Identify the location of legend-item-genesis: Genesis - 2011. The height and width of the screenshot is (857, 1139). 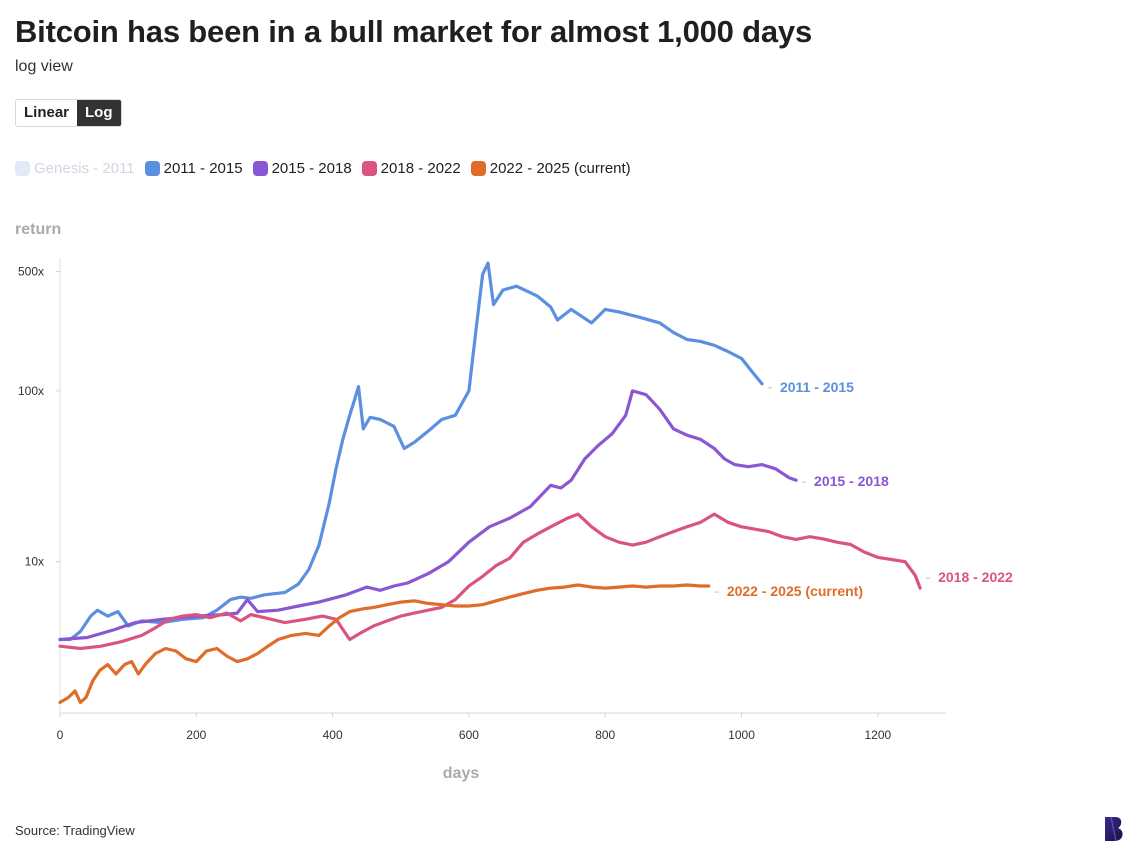
(75, 168).